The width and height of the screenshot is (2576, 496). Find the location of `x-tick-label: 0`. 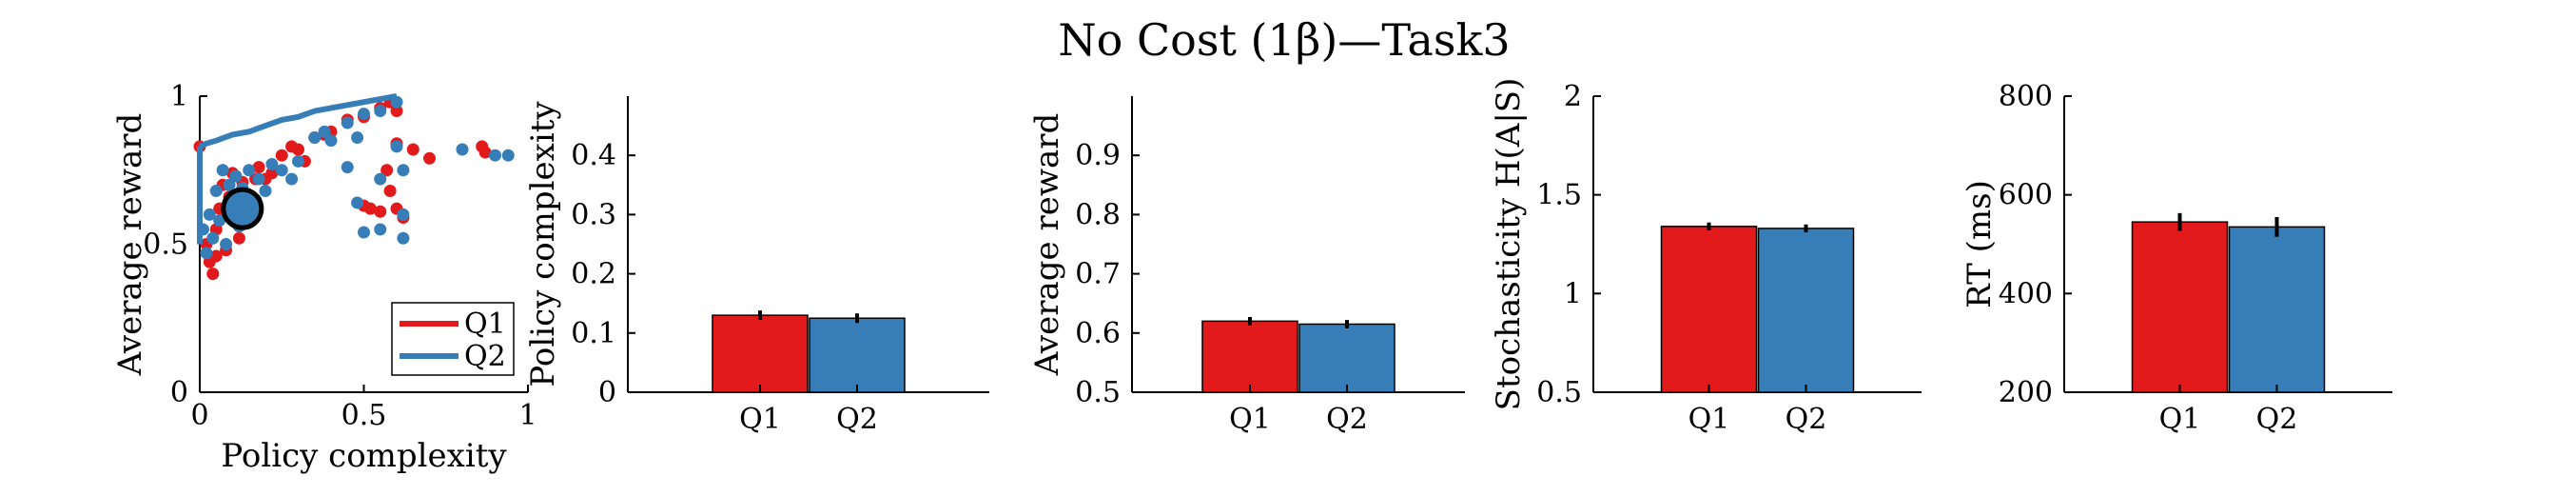

x-tick-label: 0 is located at coordinates (199, 415).